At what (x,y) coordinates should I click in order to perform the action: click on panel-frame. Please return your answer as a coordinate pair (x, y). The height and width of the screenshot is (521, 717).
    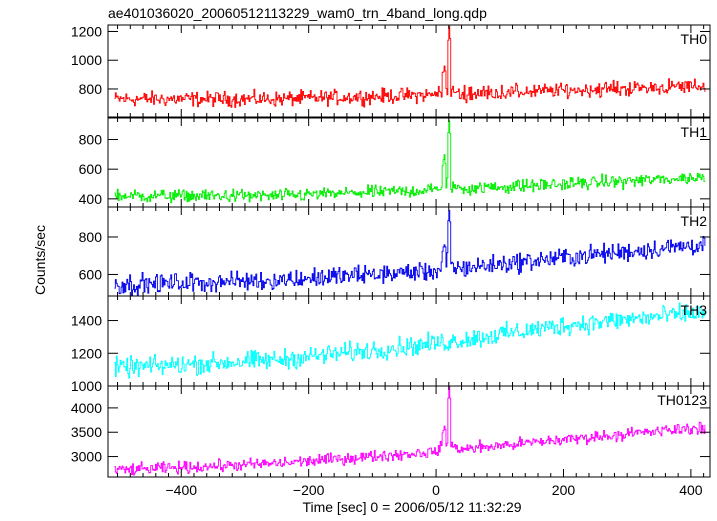
    Looking at the image, I should click on (409, 162).